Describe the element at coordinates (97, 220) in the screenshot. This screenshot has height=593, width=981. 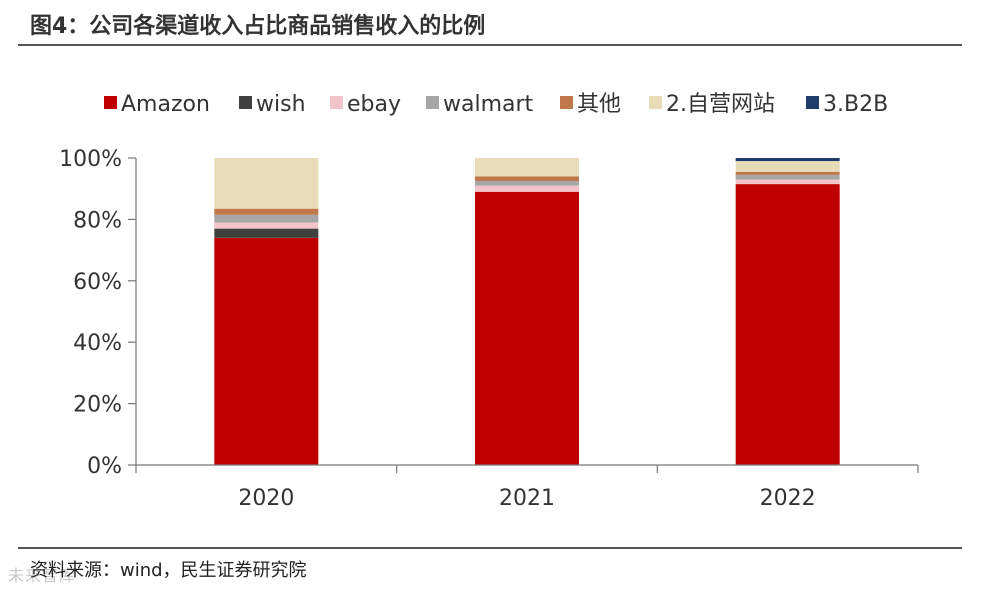
I see `y-tick-label: 80%` at that location.